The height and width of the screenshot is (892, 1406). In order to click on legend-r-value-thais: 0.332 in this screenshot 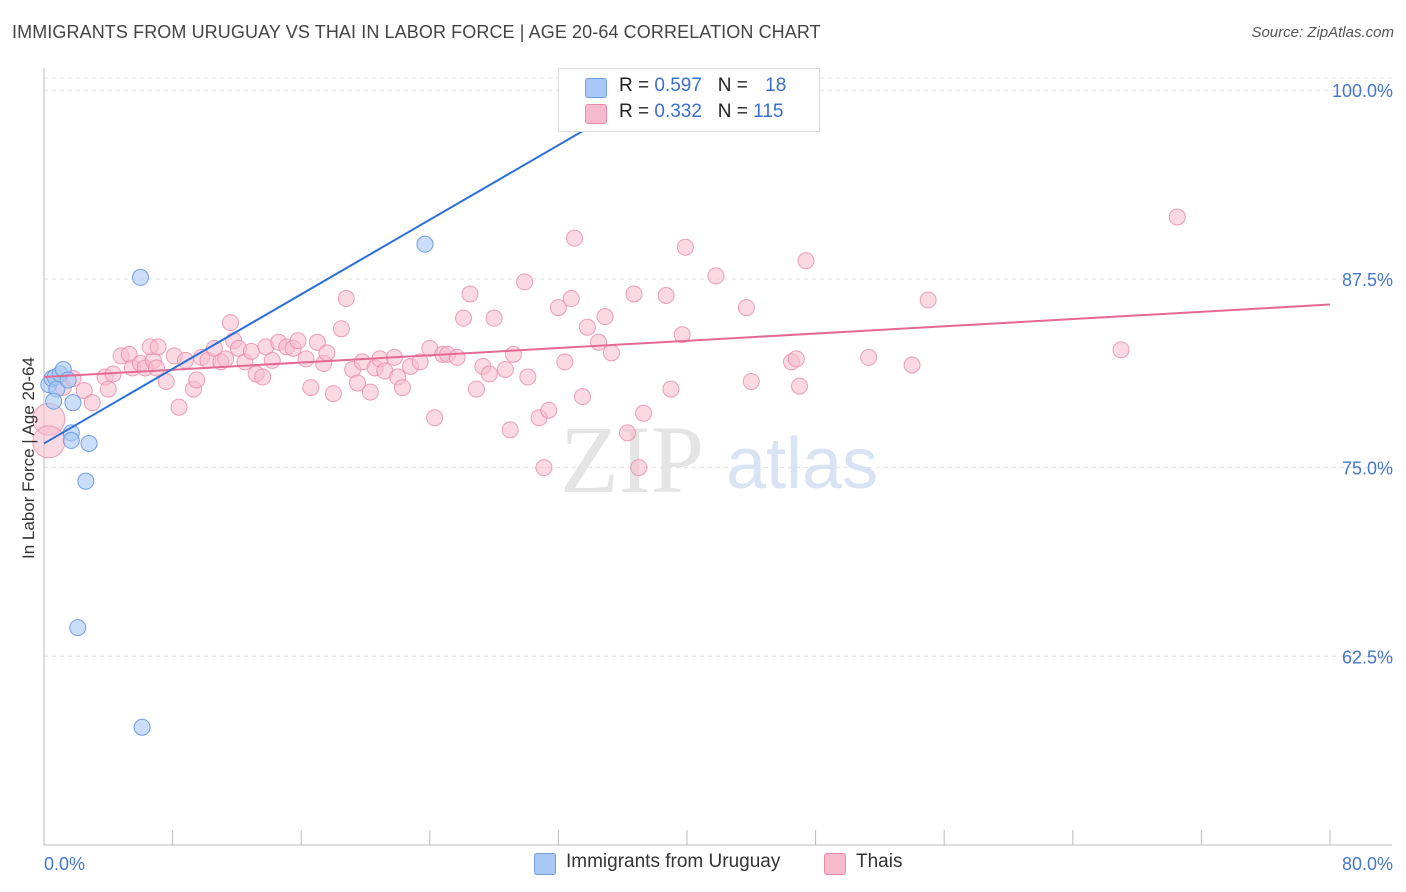, I will do `click(678, 111)`.